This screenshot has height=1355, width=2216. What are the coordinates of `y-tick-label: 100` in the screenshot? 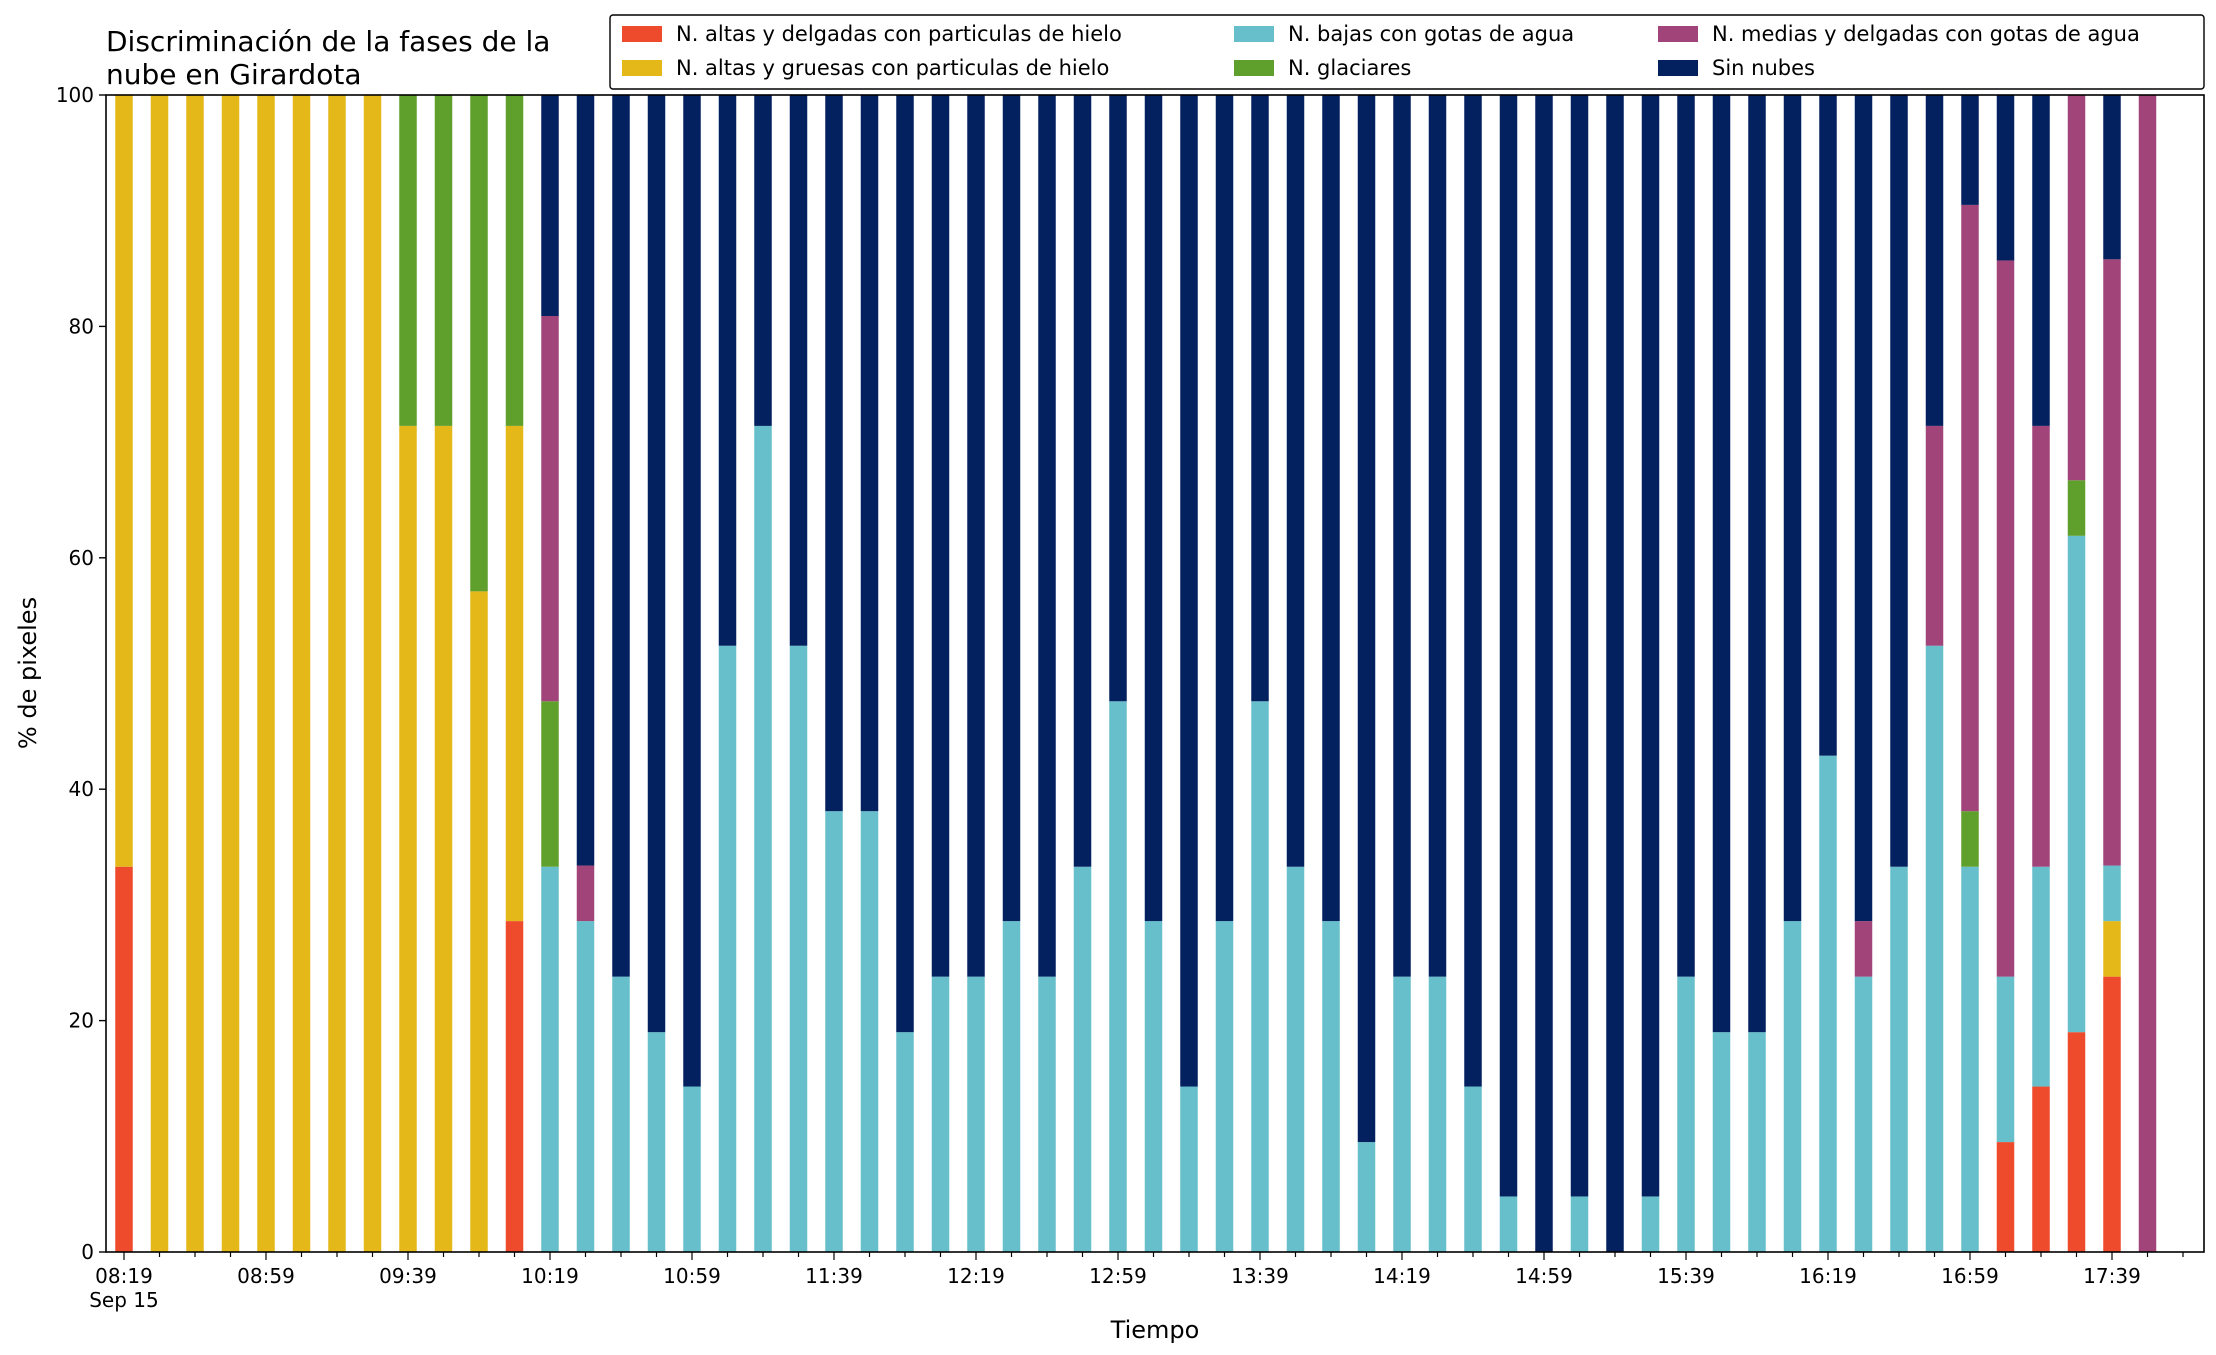 It's located at (75, 95).